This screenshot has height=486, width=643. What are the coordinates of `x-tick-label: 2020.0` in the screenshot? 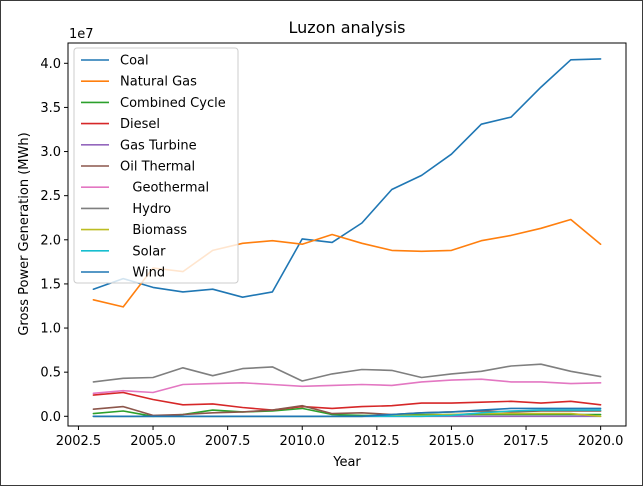 It's located at (601, 441).